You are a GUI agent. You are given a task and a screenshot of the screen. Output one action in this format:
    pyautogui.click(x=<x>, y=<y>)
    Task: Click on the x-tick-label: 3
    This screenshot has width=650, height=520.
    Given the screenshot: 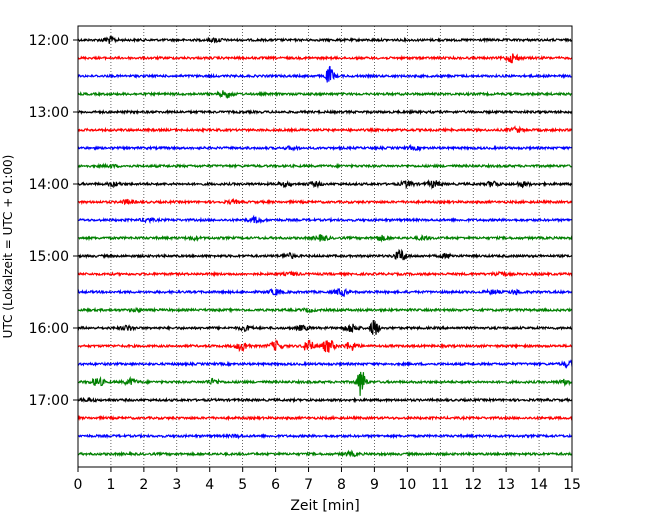 What is the action you would take?
    pyautogui.click(x=176, y=485)
    